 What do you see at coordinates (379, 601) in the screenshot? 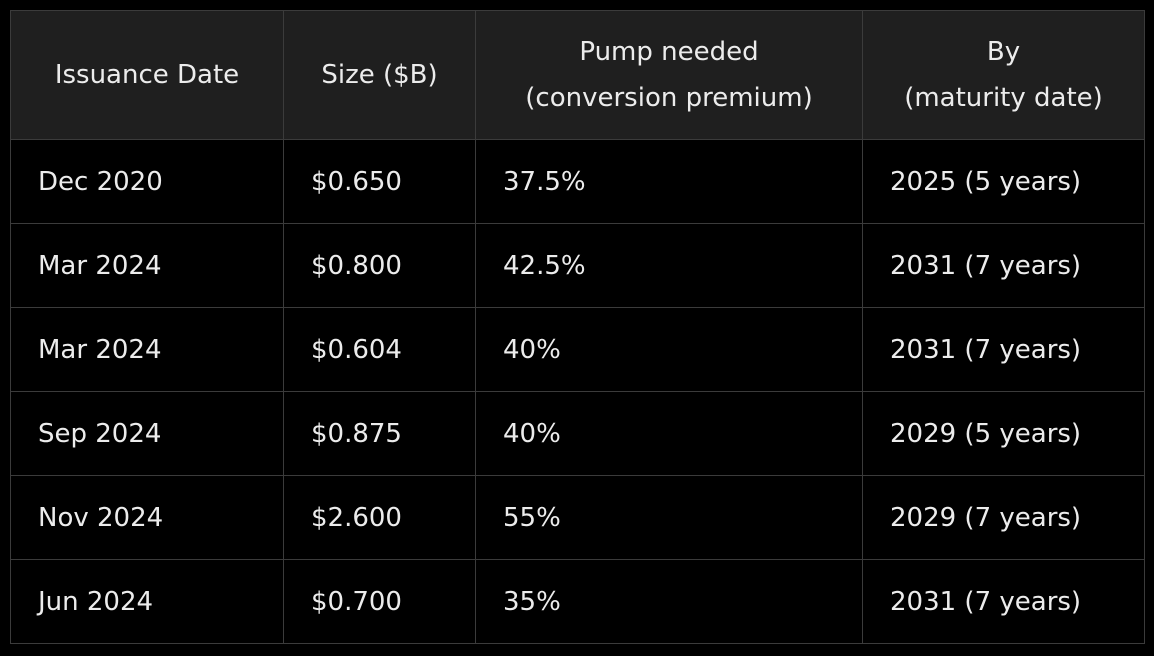
I see `table-cell: $0.700` at bounding box center [379, 601].